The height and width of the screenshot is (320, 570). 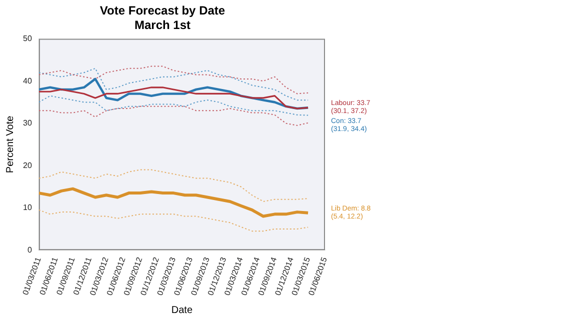 I want to click on y-tick-label: 50, so click(x=27, y=39).